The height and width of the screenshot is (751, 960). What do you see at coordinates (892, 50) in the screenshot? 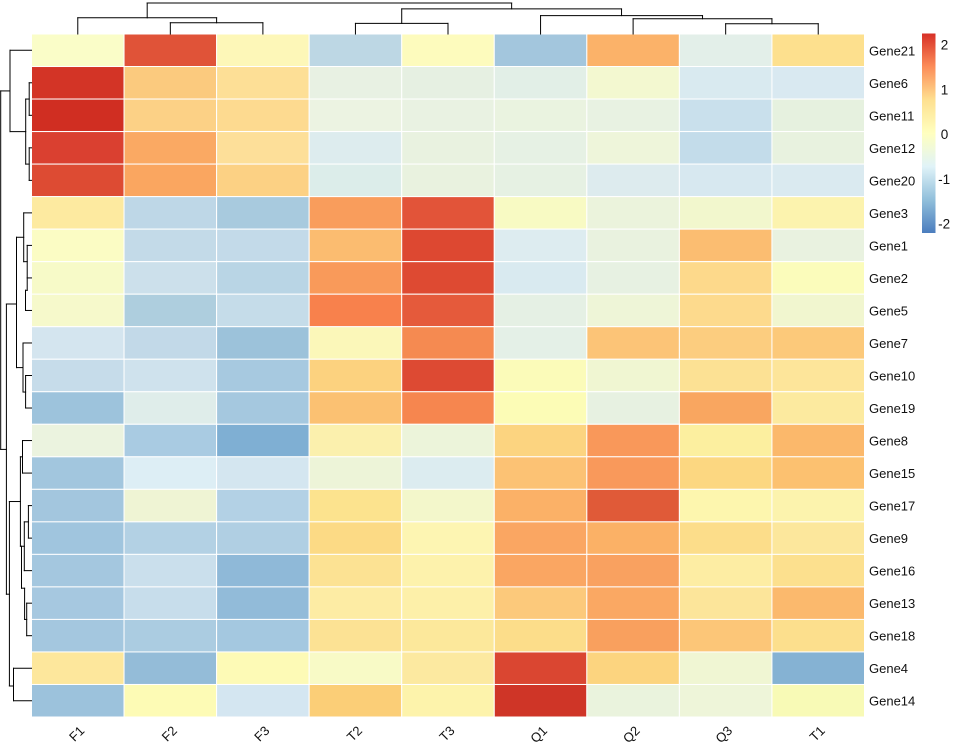
I see `svg-text: Gene21` at bounding box center [892, 50].